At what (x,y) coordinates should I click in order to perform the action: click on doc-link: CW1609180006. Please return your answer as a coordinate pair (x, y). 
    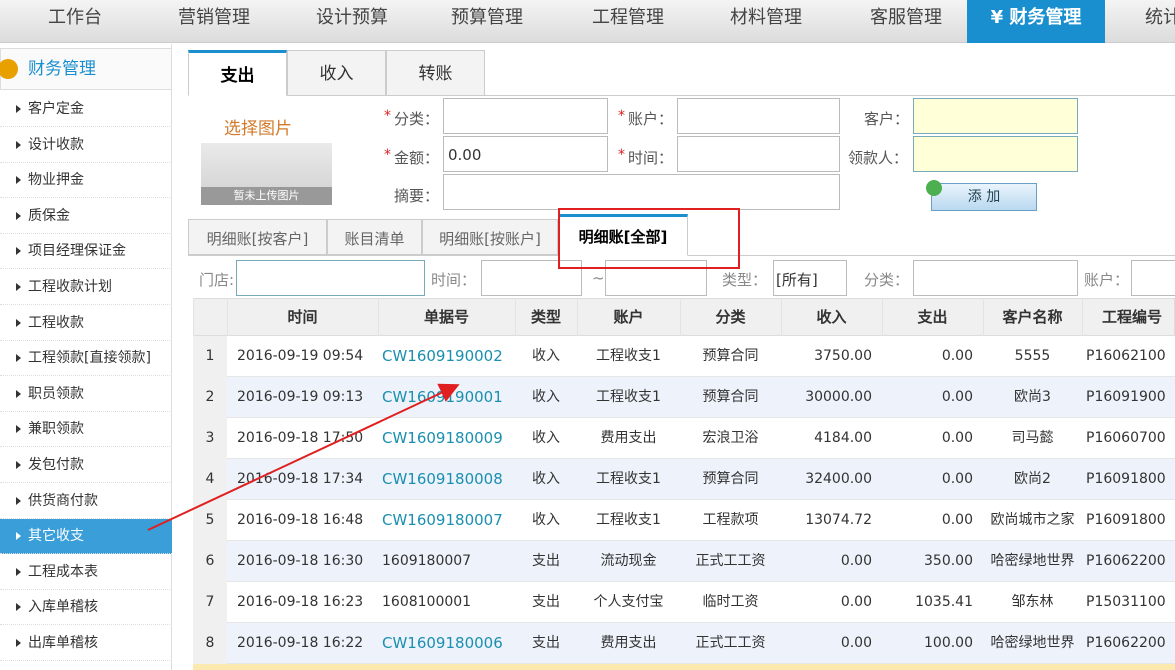
    Looking at the image, I should click on (442, 643).